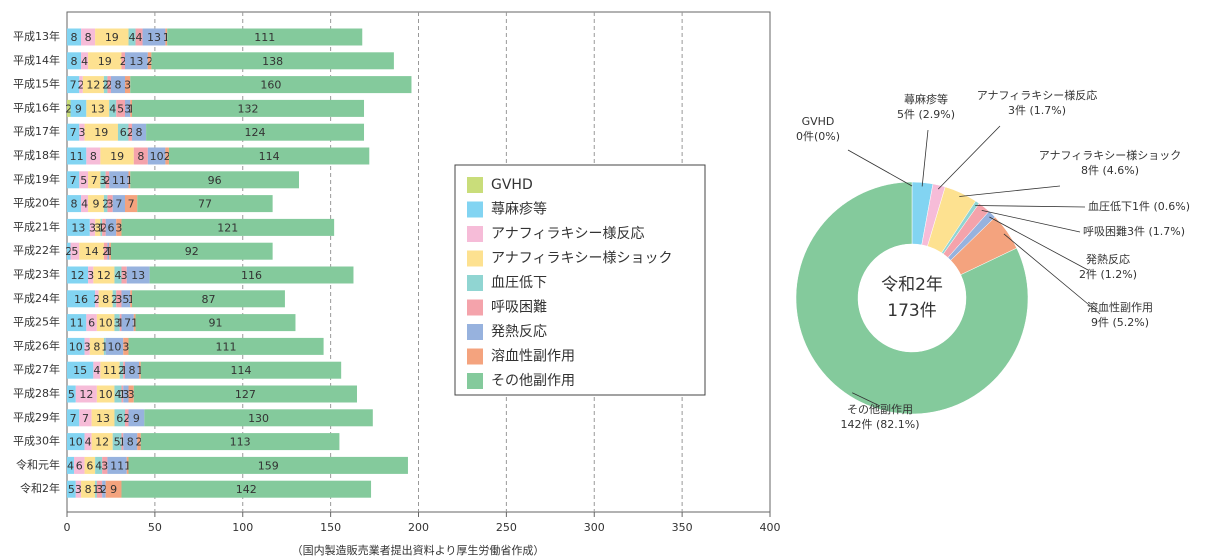  What do you see at coordinates (36, 226) in the screenshot?
I see `y-tick-label: 平成21年` at bounding box center [36, 226].